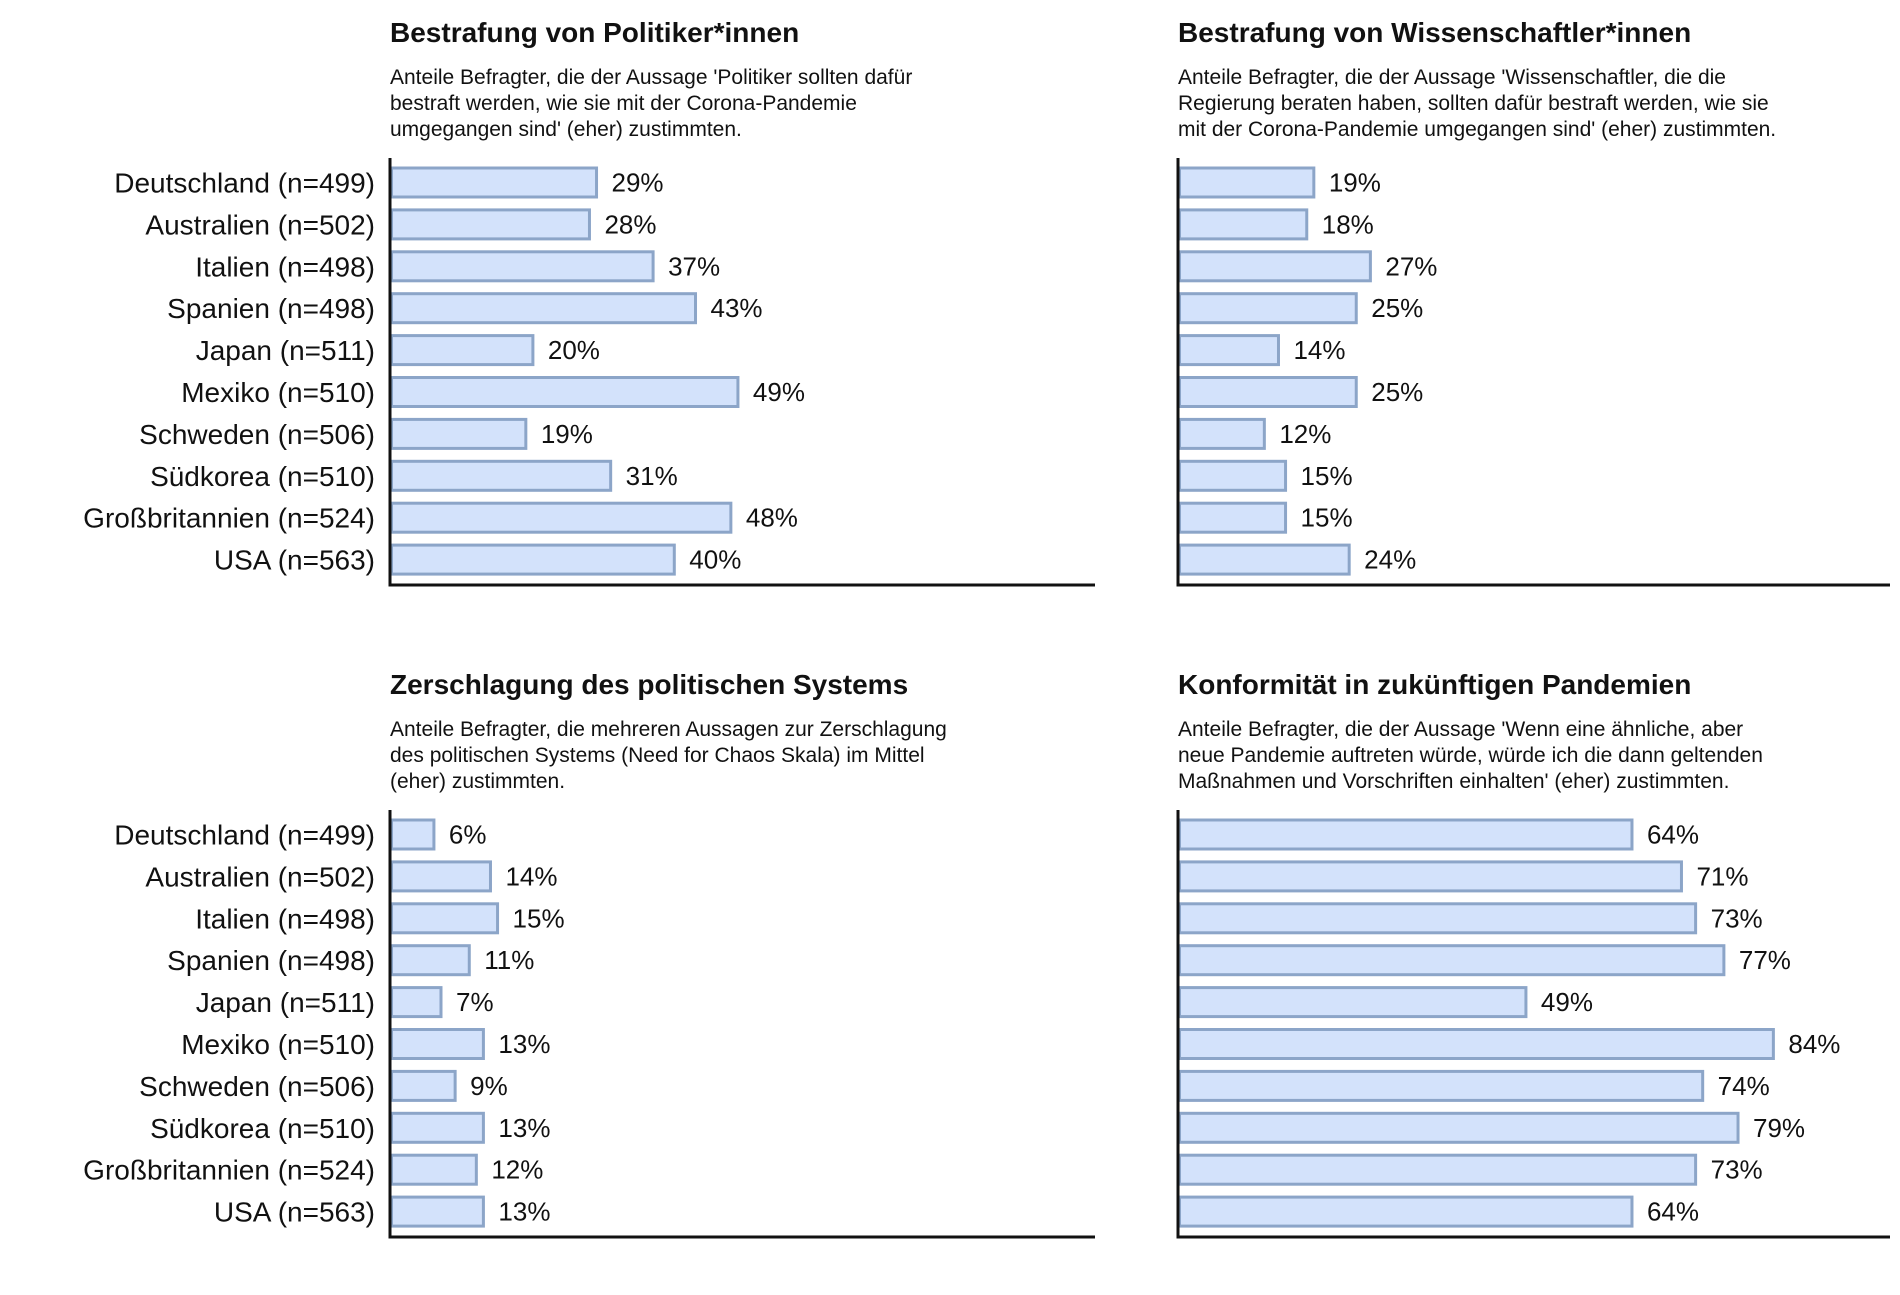 The image size is (1900, 1295). Describe the element at coordinates (1434, 684) in the screenshot. I see `panel-title: Konformität in zukünftigen Pandemien` at that location.